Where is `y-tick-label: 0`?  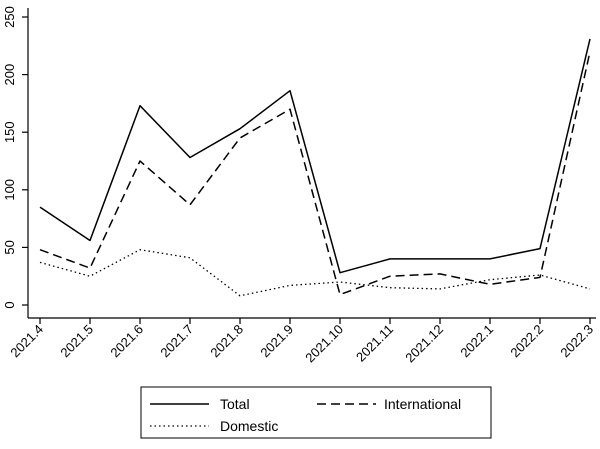 y-tick-label: 0 is located at coordinates (9, 304).